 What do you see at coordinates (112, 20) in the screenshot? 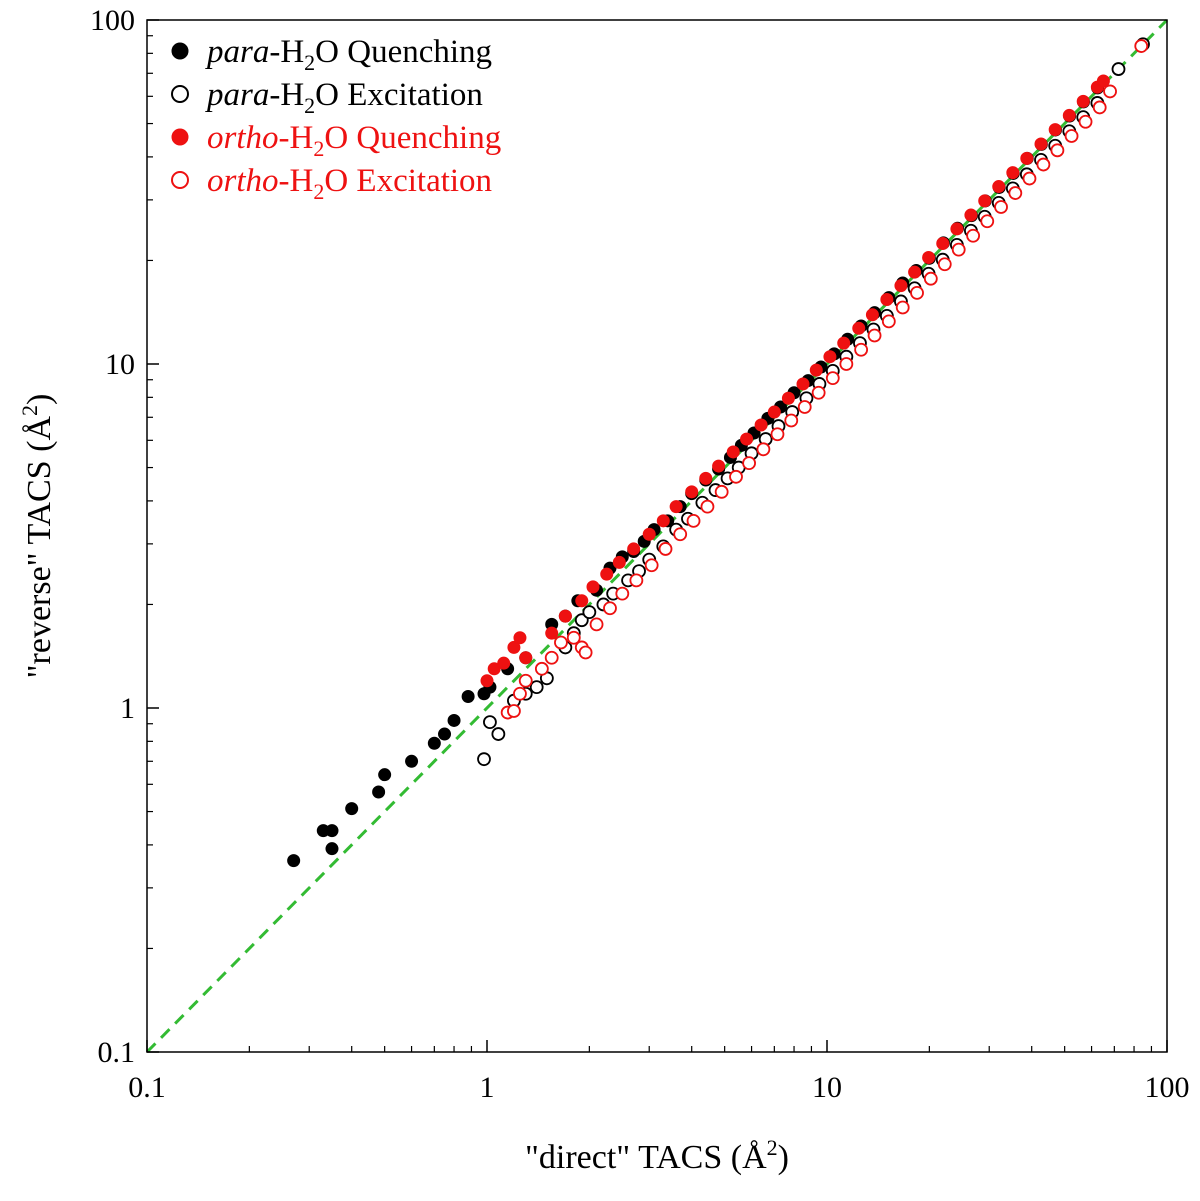
I see `y-tick-label: 100` at bounding box center [112, 20].